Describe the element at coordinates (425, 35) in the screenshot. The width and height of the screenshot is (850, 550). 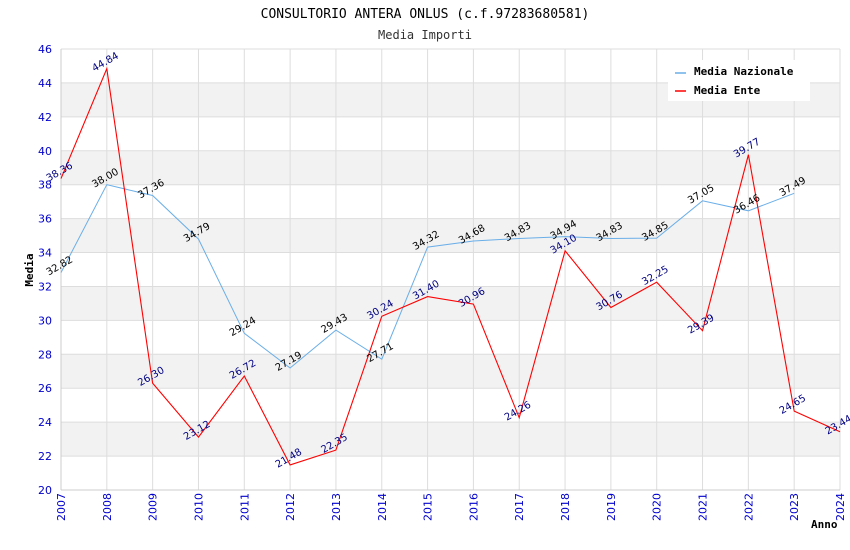
I see `chart-subtitle: Media Importi` at that location.